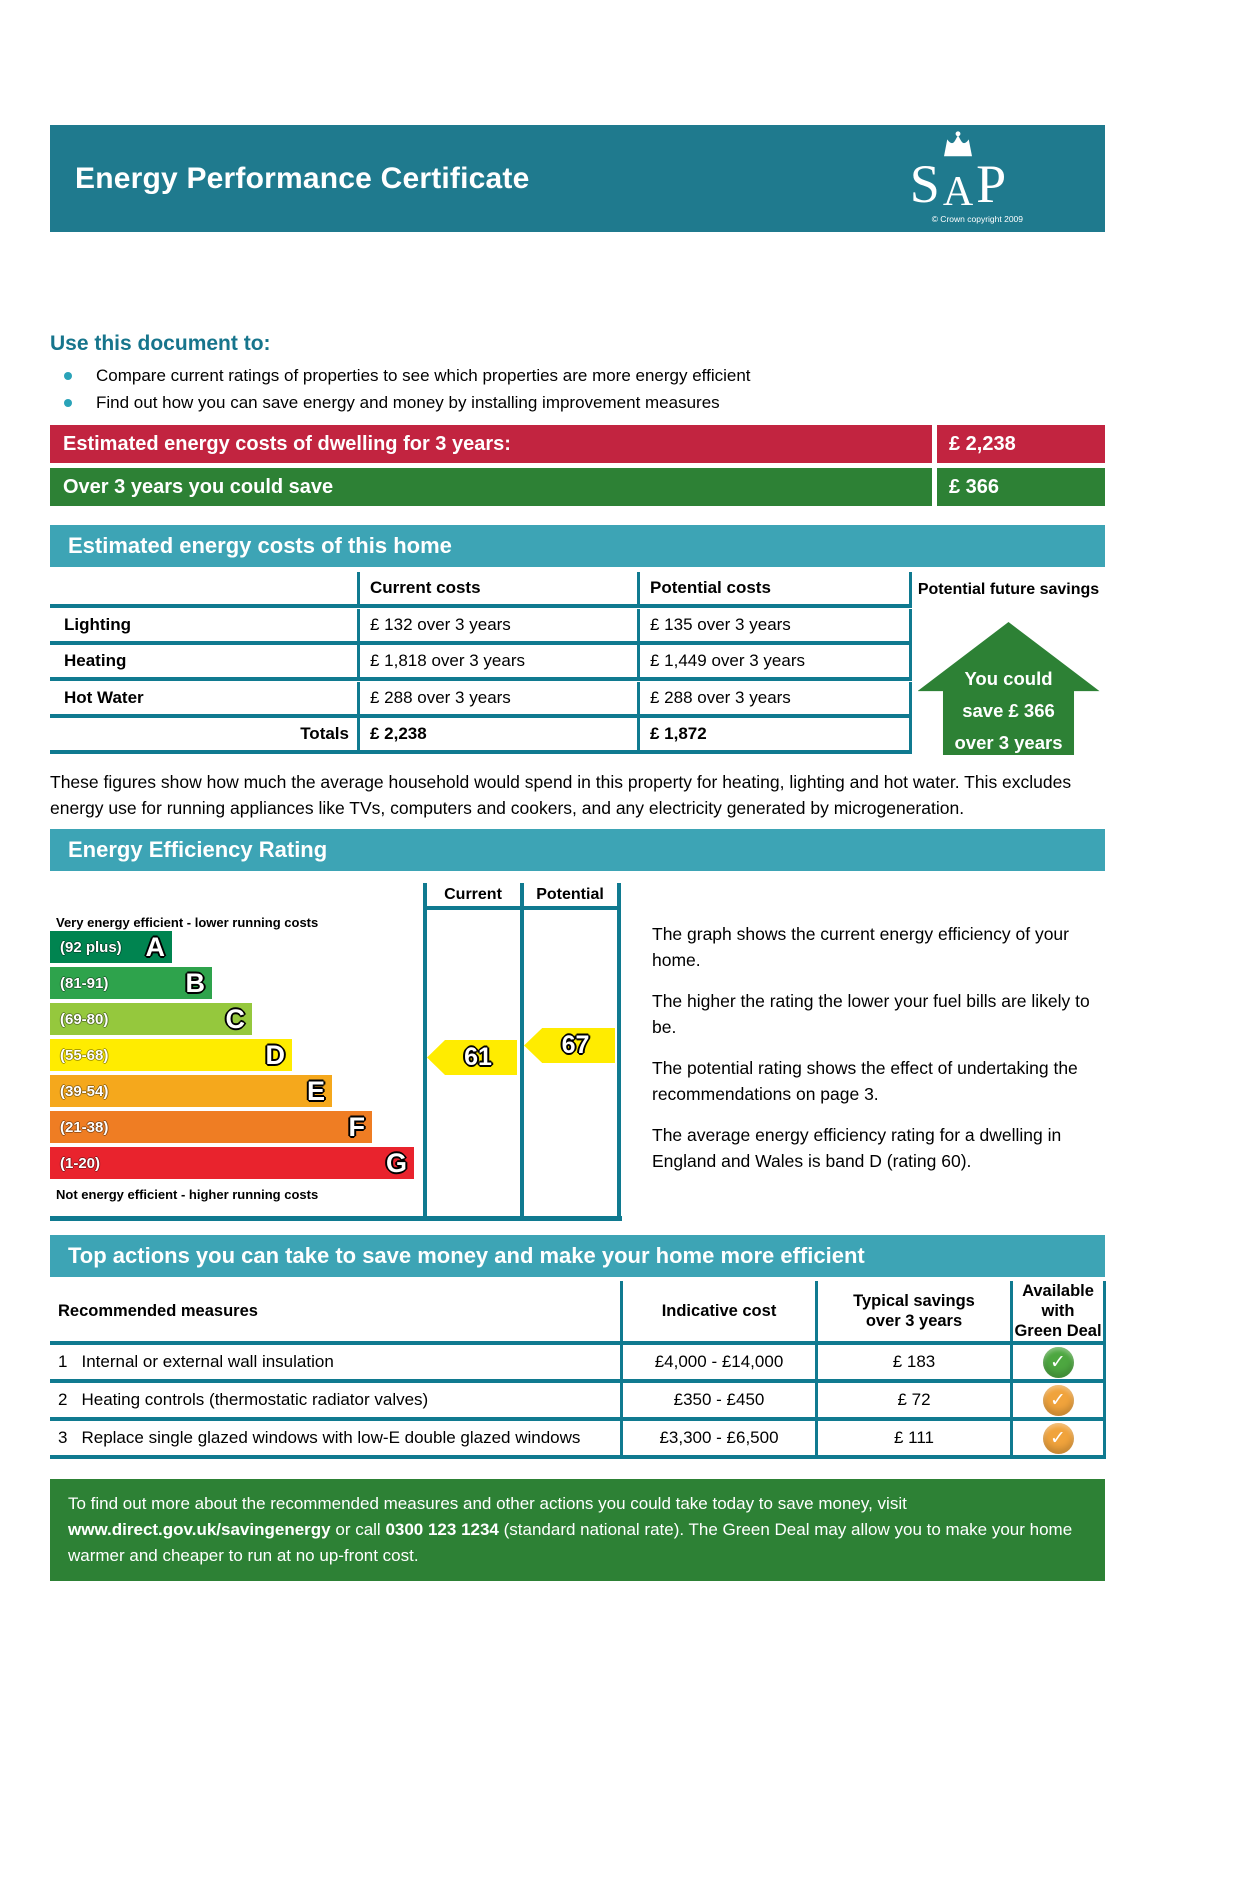  I want to click on action-savings: £ 72, so click(912, 1402).